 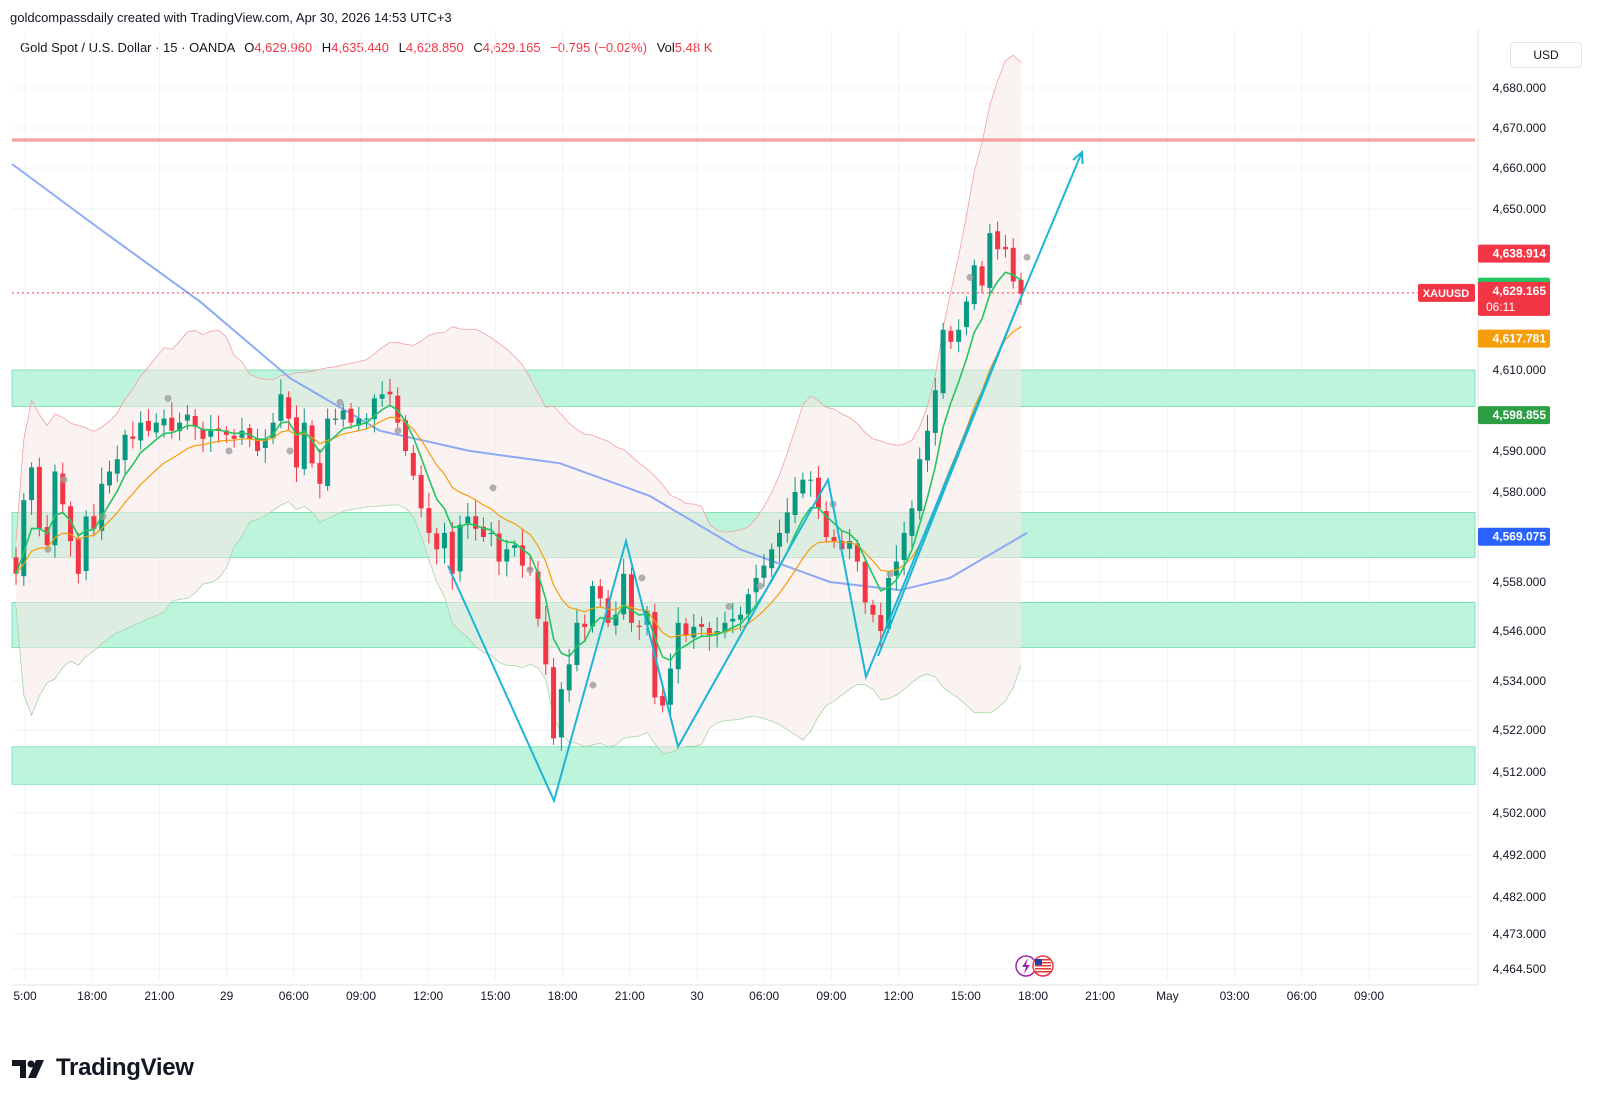 I want to click on currency-selector: USD, so click(x=1546, y=55).